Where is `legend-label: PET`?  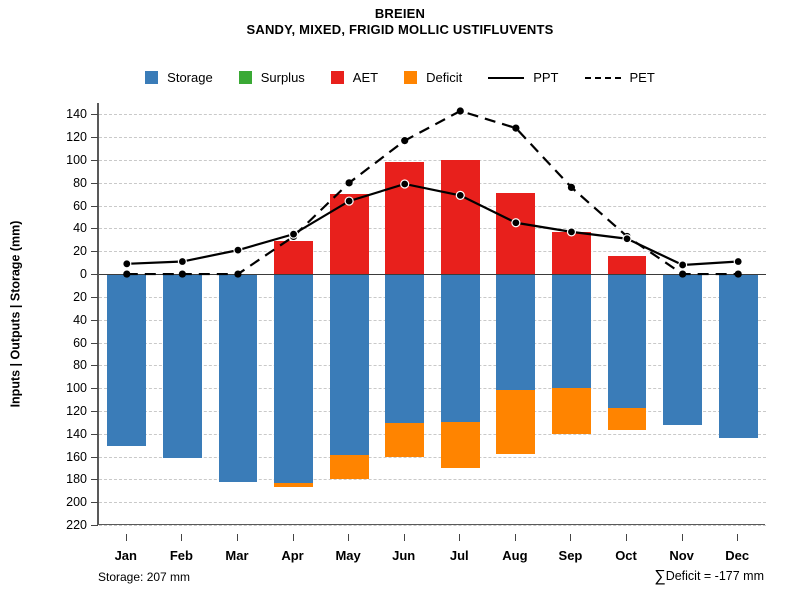 legend-label: PET is located at coordinates (642, 77).